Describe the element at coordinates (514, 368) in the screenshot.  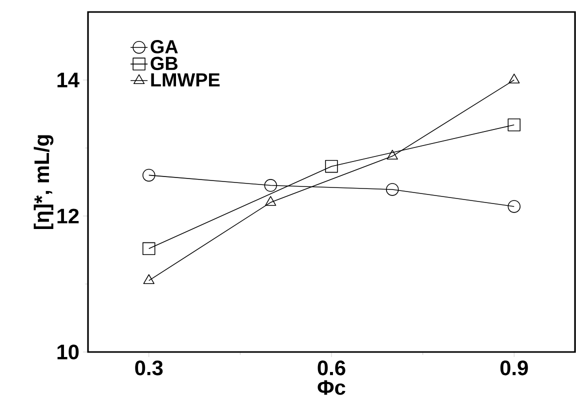
I see `x-tick-label: 0.9` at that location.